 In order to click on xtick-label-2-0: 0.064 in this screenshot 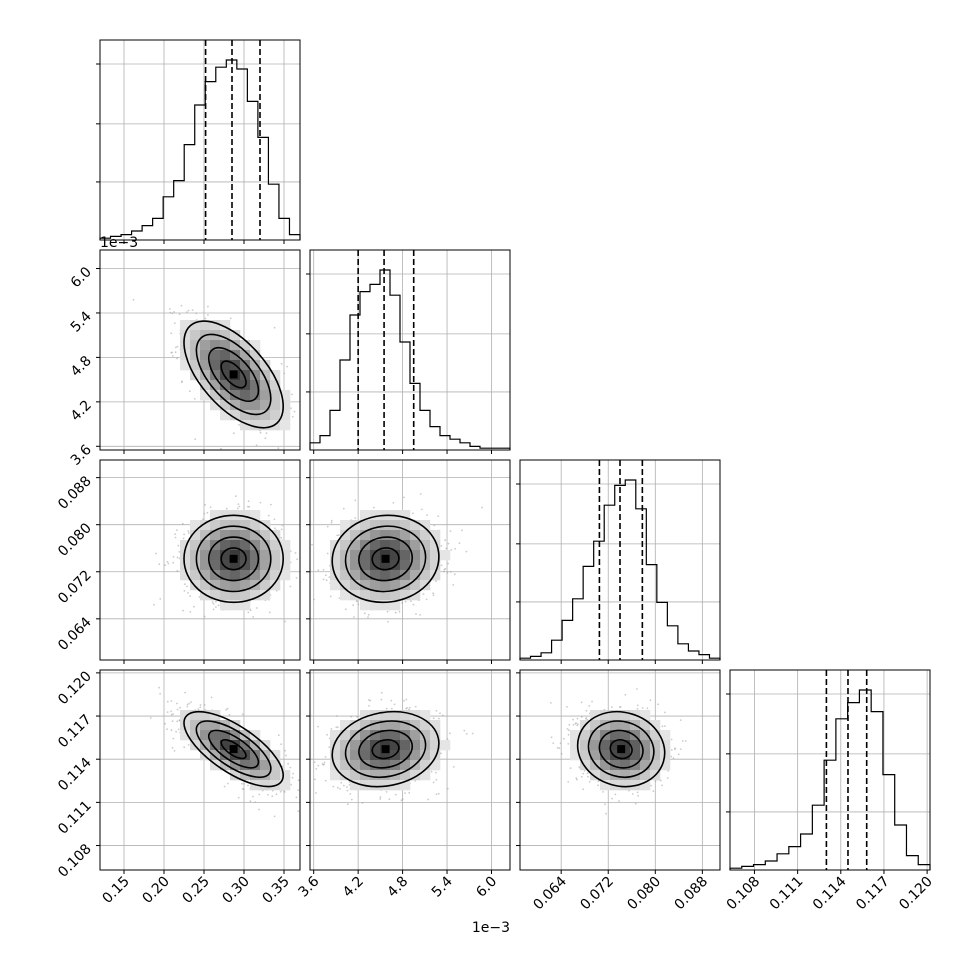, I will do `click(550, 893)`.